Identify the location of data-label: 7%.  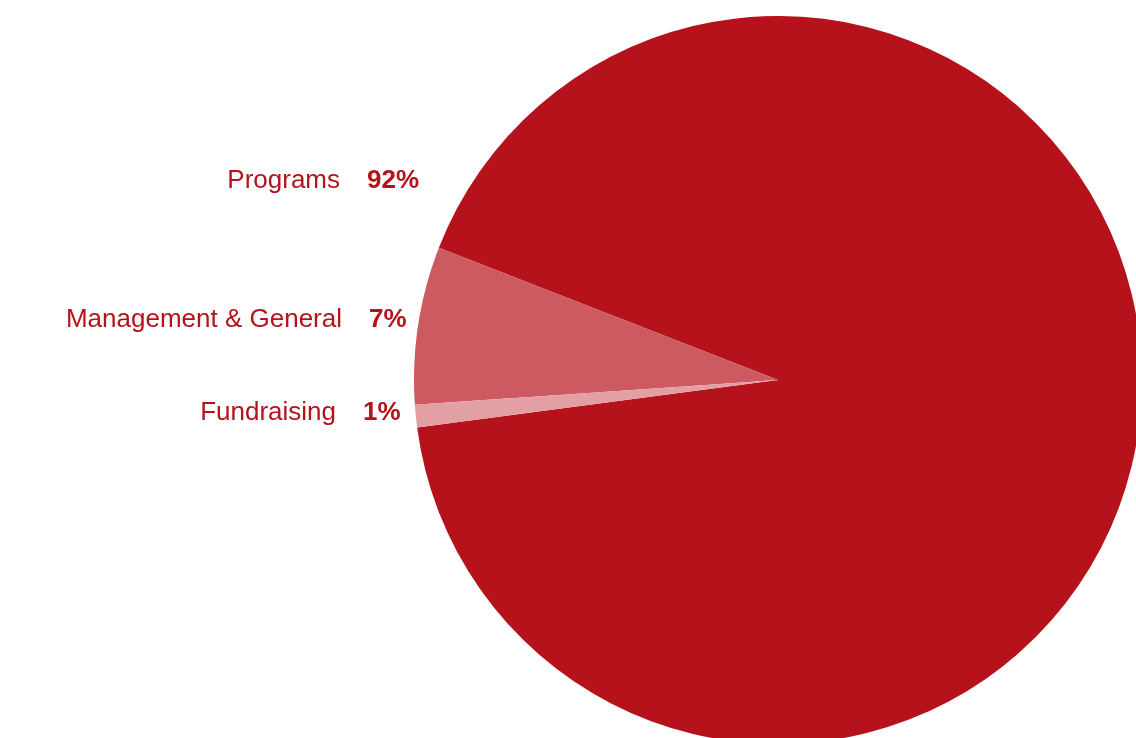
(388, 317).